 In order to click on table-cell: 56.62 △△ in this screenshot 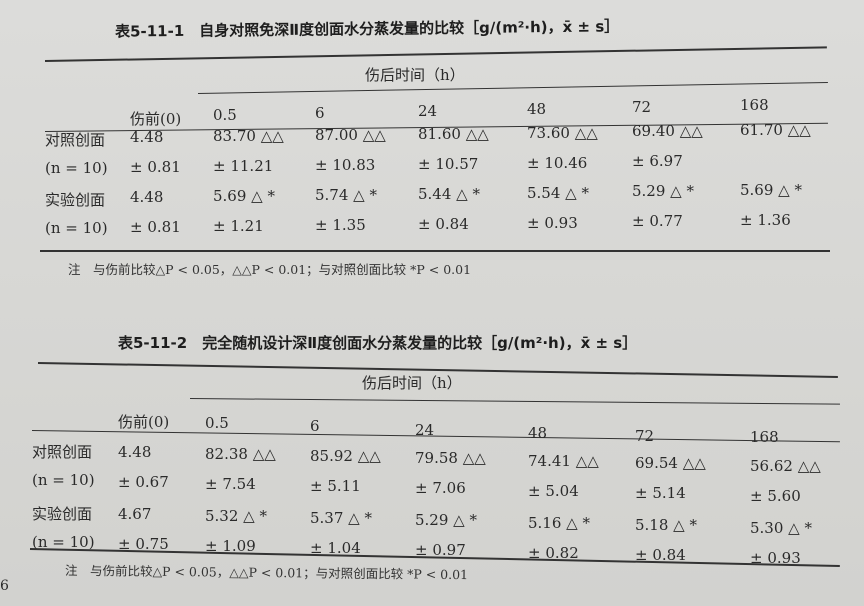, I will do `click(785, 465)`.